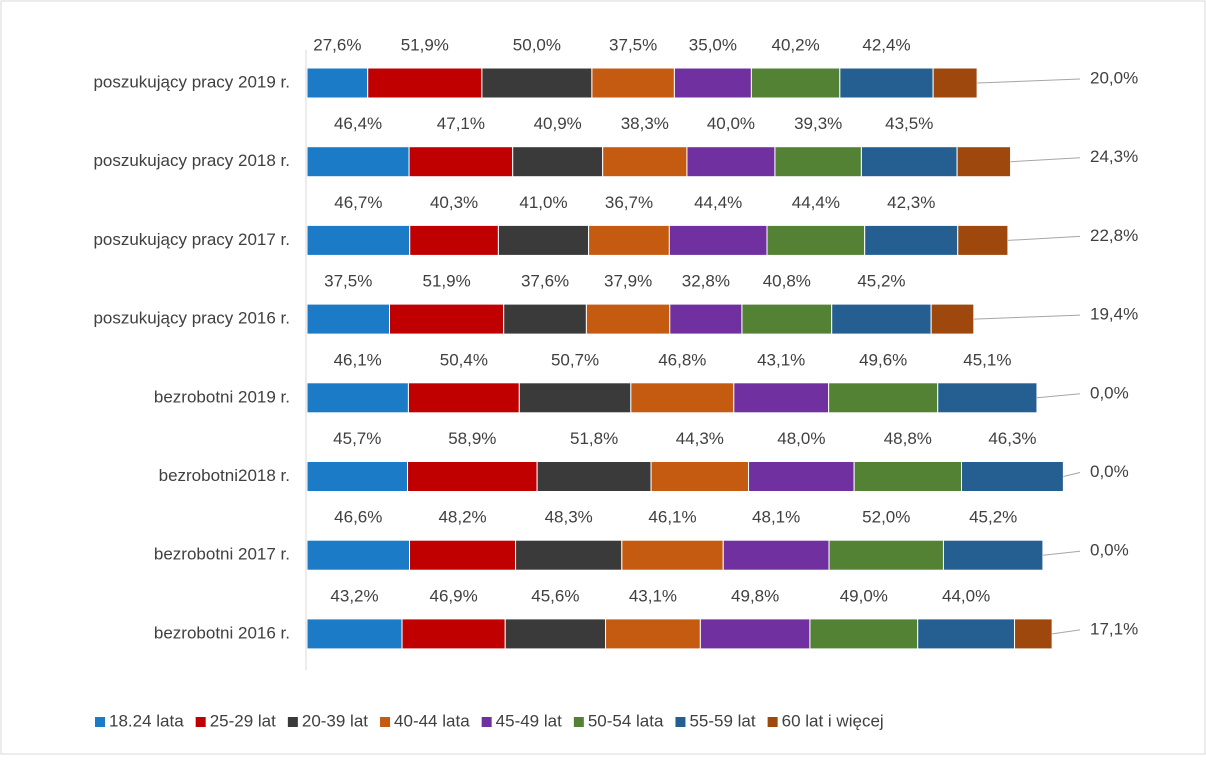  Describe the element at coordinates (354, 595) in the screenshot. I see `value-label: 43,2%` at that location.